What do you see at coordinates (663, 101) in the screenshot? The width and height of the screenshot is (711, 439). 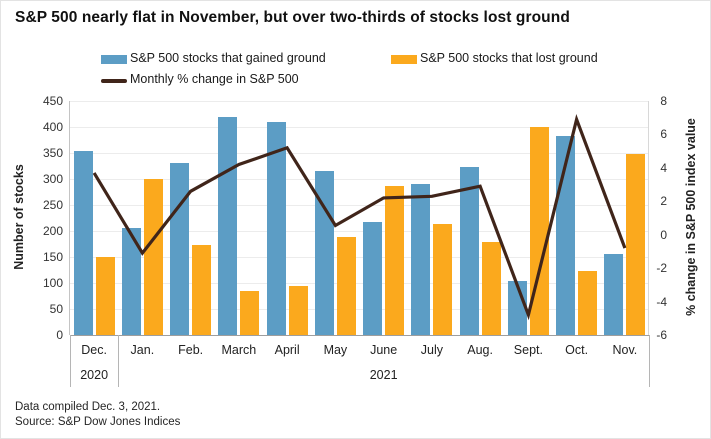 I see `right-axis-tick-label: 8` at bounding box center [663, 101].